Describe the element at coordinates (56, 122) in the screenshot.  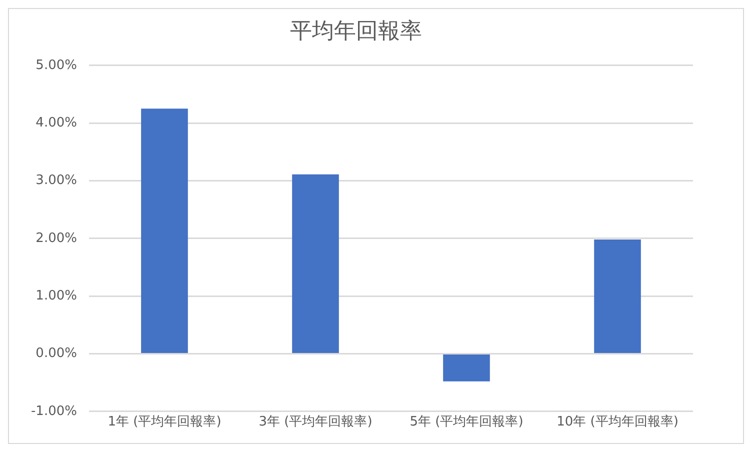
I see `y-tick-label: 4.00%` at that location.